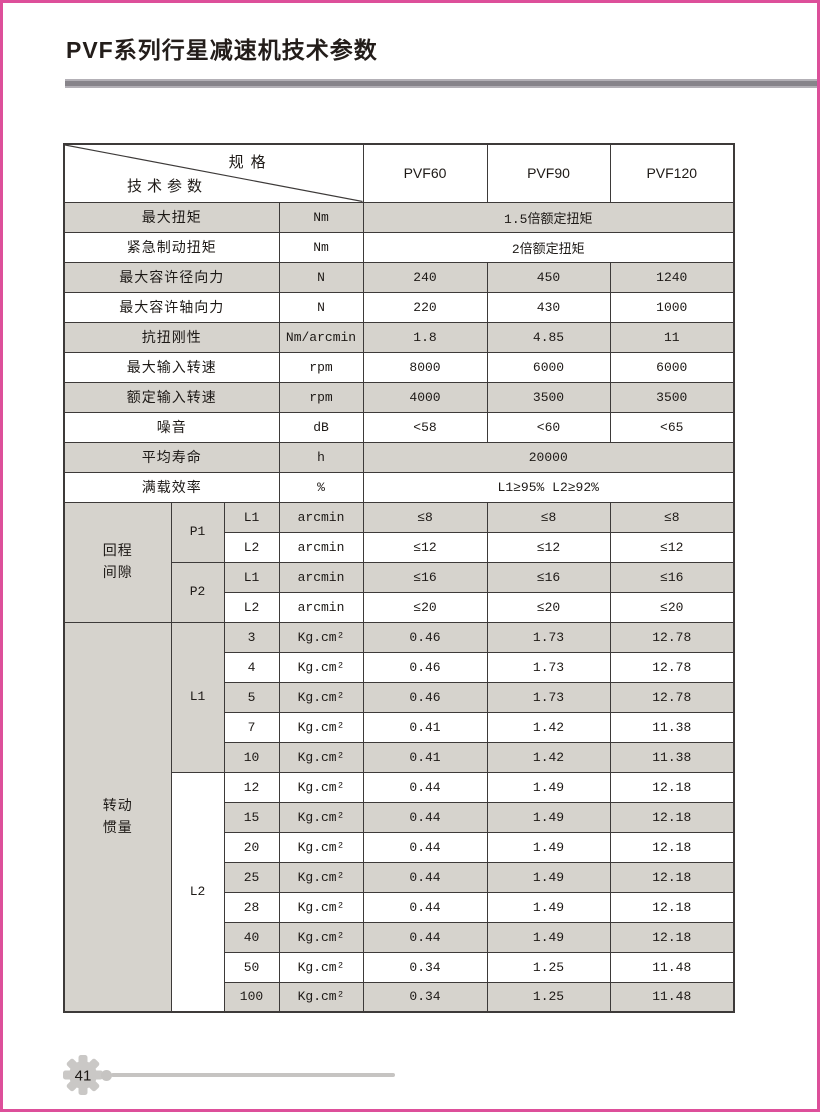 This screenshot has width=820, height=1112. I want to click on table-row: 15 Kg.cm² 0.44 1.49 12.18, so click(399, 817).